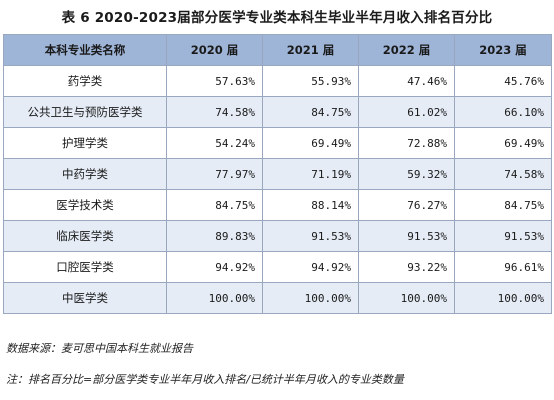 This screenshot has height=400, width=554. What do you see at coordinates (85, 174) in the screenshot?
I see `row-name: 中药学类` at bounding box center [85, 174].